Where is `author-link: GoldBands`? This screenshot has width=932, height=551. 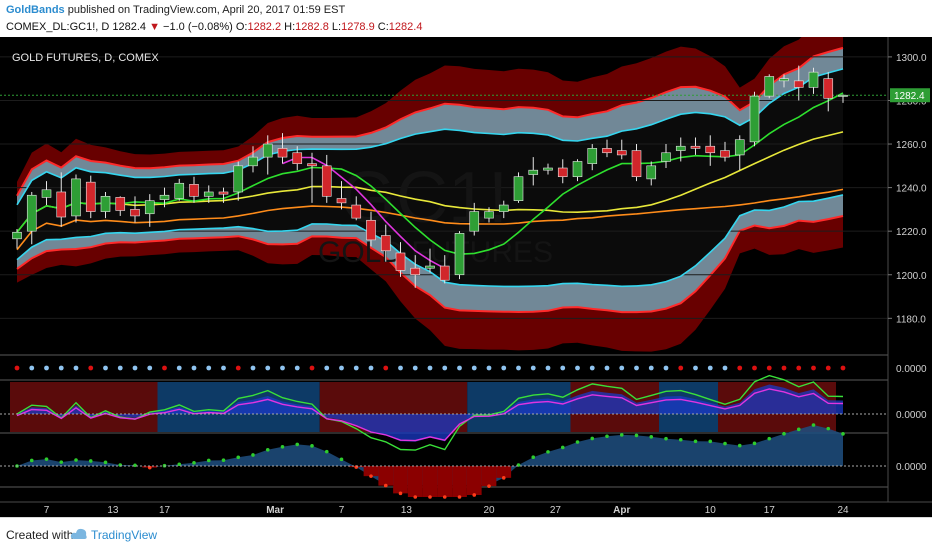 author-link: GoldBands is located at coordinates (35, 10).